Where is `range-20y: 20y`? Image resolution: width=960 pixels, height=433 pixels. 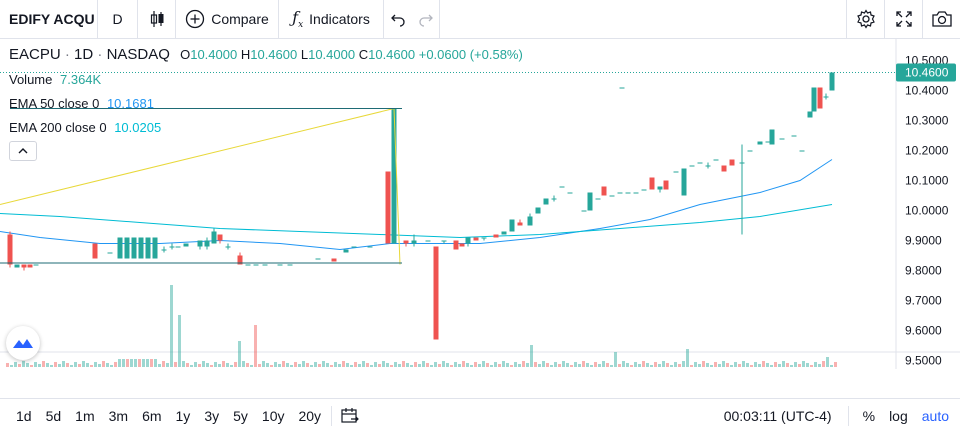
range-20y: 20y is located at coordinates (310, 416).